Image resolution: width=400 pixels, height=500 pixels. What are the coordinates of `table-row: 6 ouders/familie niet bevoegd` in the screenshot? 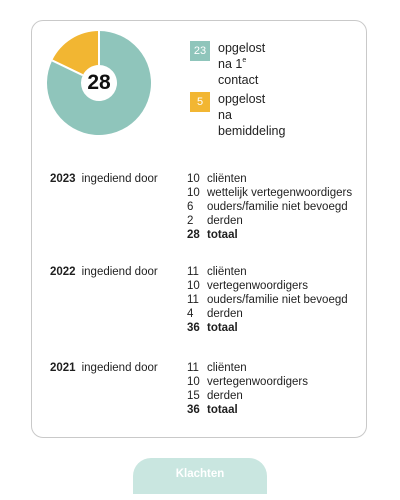 It's located at (267, 207).